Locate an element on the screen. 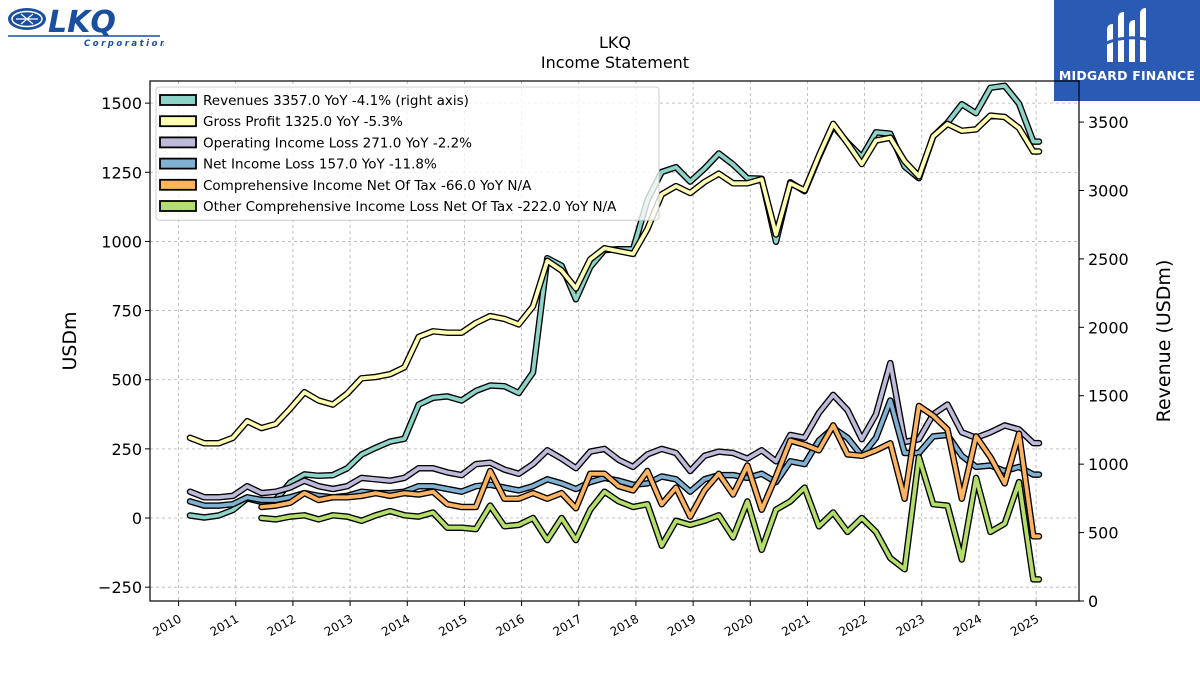  y-tick-label-right: 1500 is located at coordinates (1108, 396).